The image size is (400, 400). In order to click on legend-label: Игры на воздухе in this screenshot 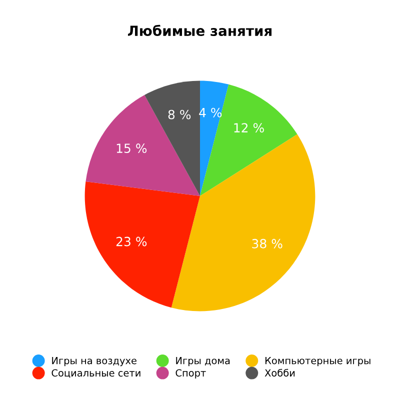, I will do `click(94, 361)`.